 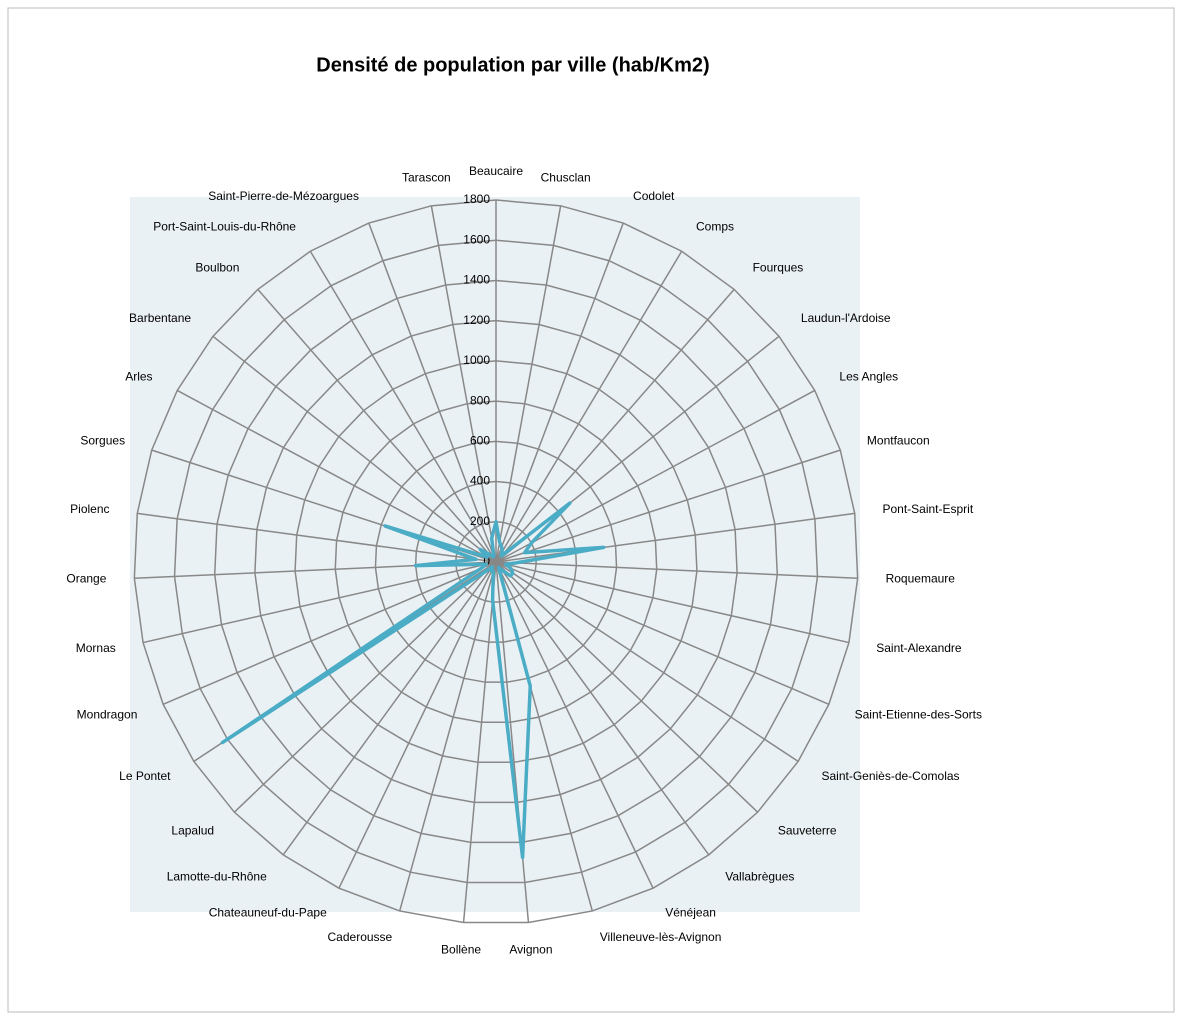 What do you see at coordinates (918, 714) in the screenshot?
I see `category-label: Saint-Etienne-des-Sorts` at bounding box center [918, 714].